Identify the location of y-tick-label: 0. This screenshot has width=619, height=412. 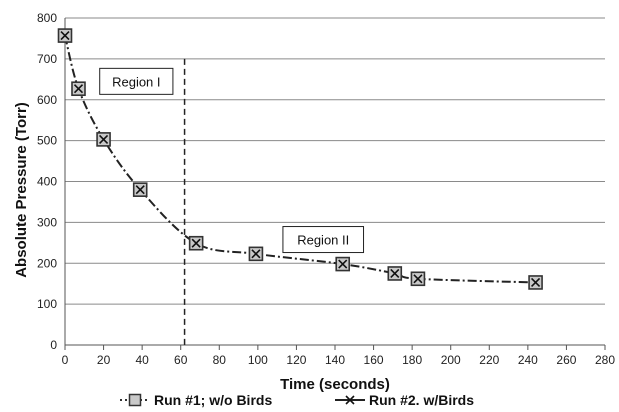
(53, 345).